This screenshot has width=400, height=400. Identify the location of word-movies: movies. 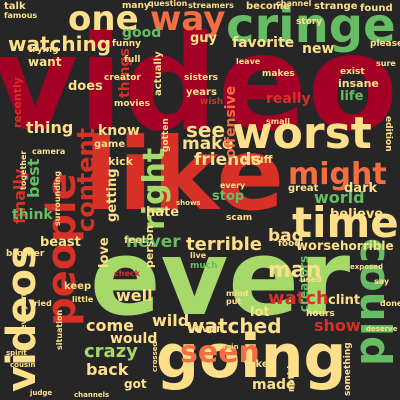
(132, 104).